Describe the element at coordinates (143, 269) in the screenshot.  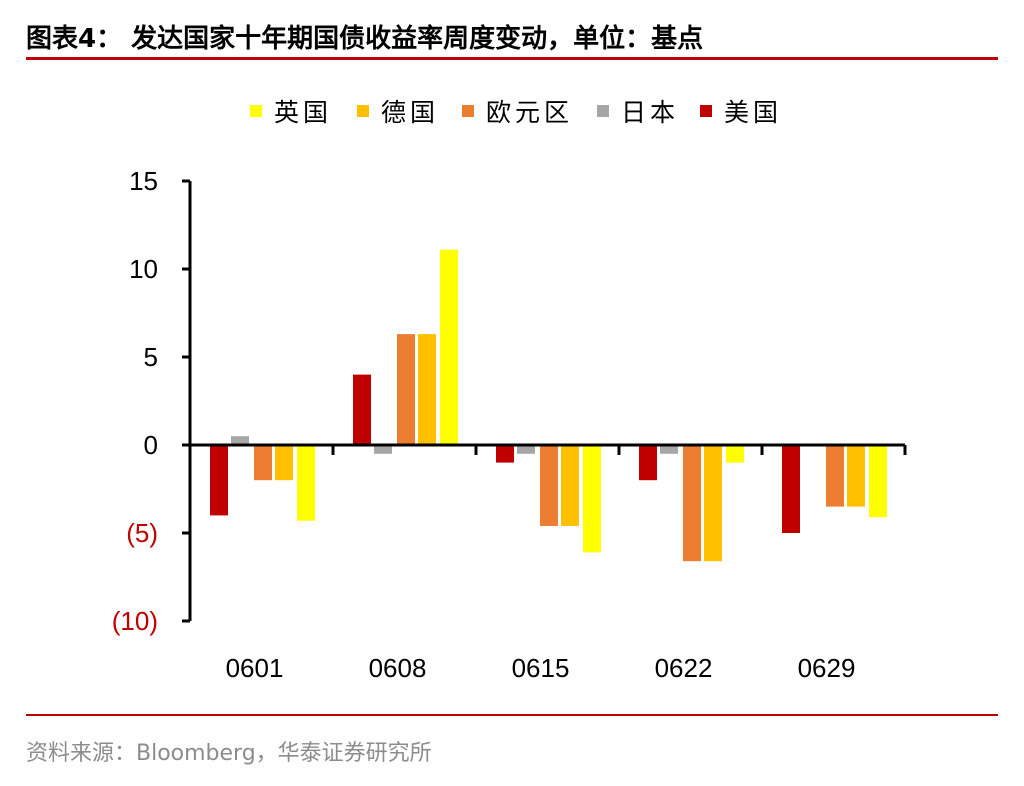
I see `y-tick-label: 10` at that location.